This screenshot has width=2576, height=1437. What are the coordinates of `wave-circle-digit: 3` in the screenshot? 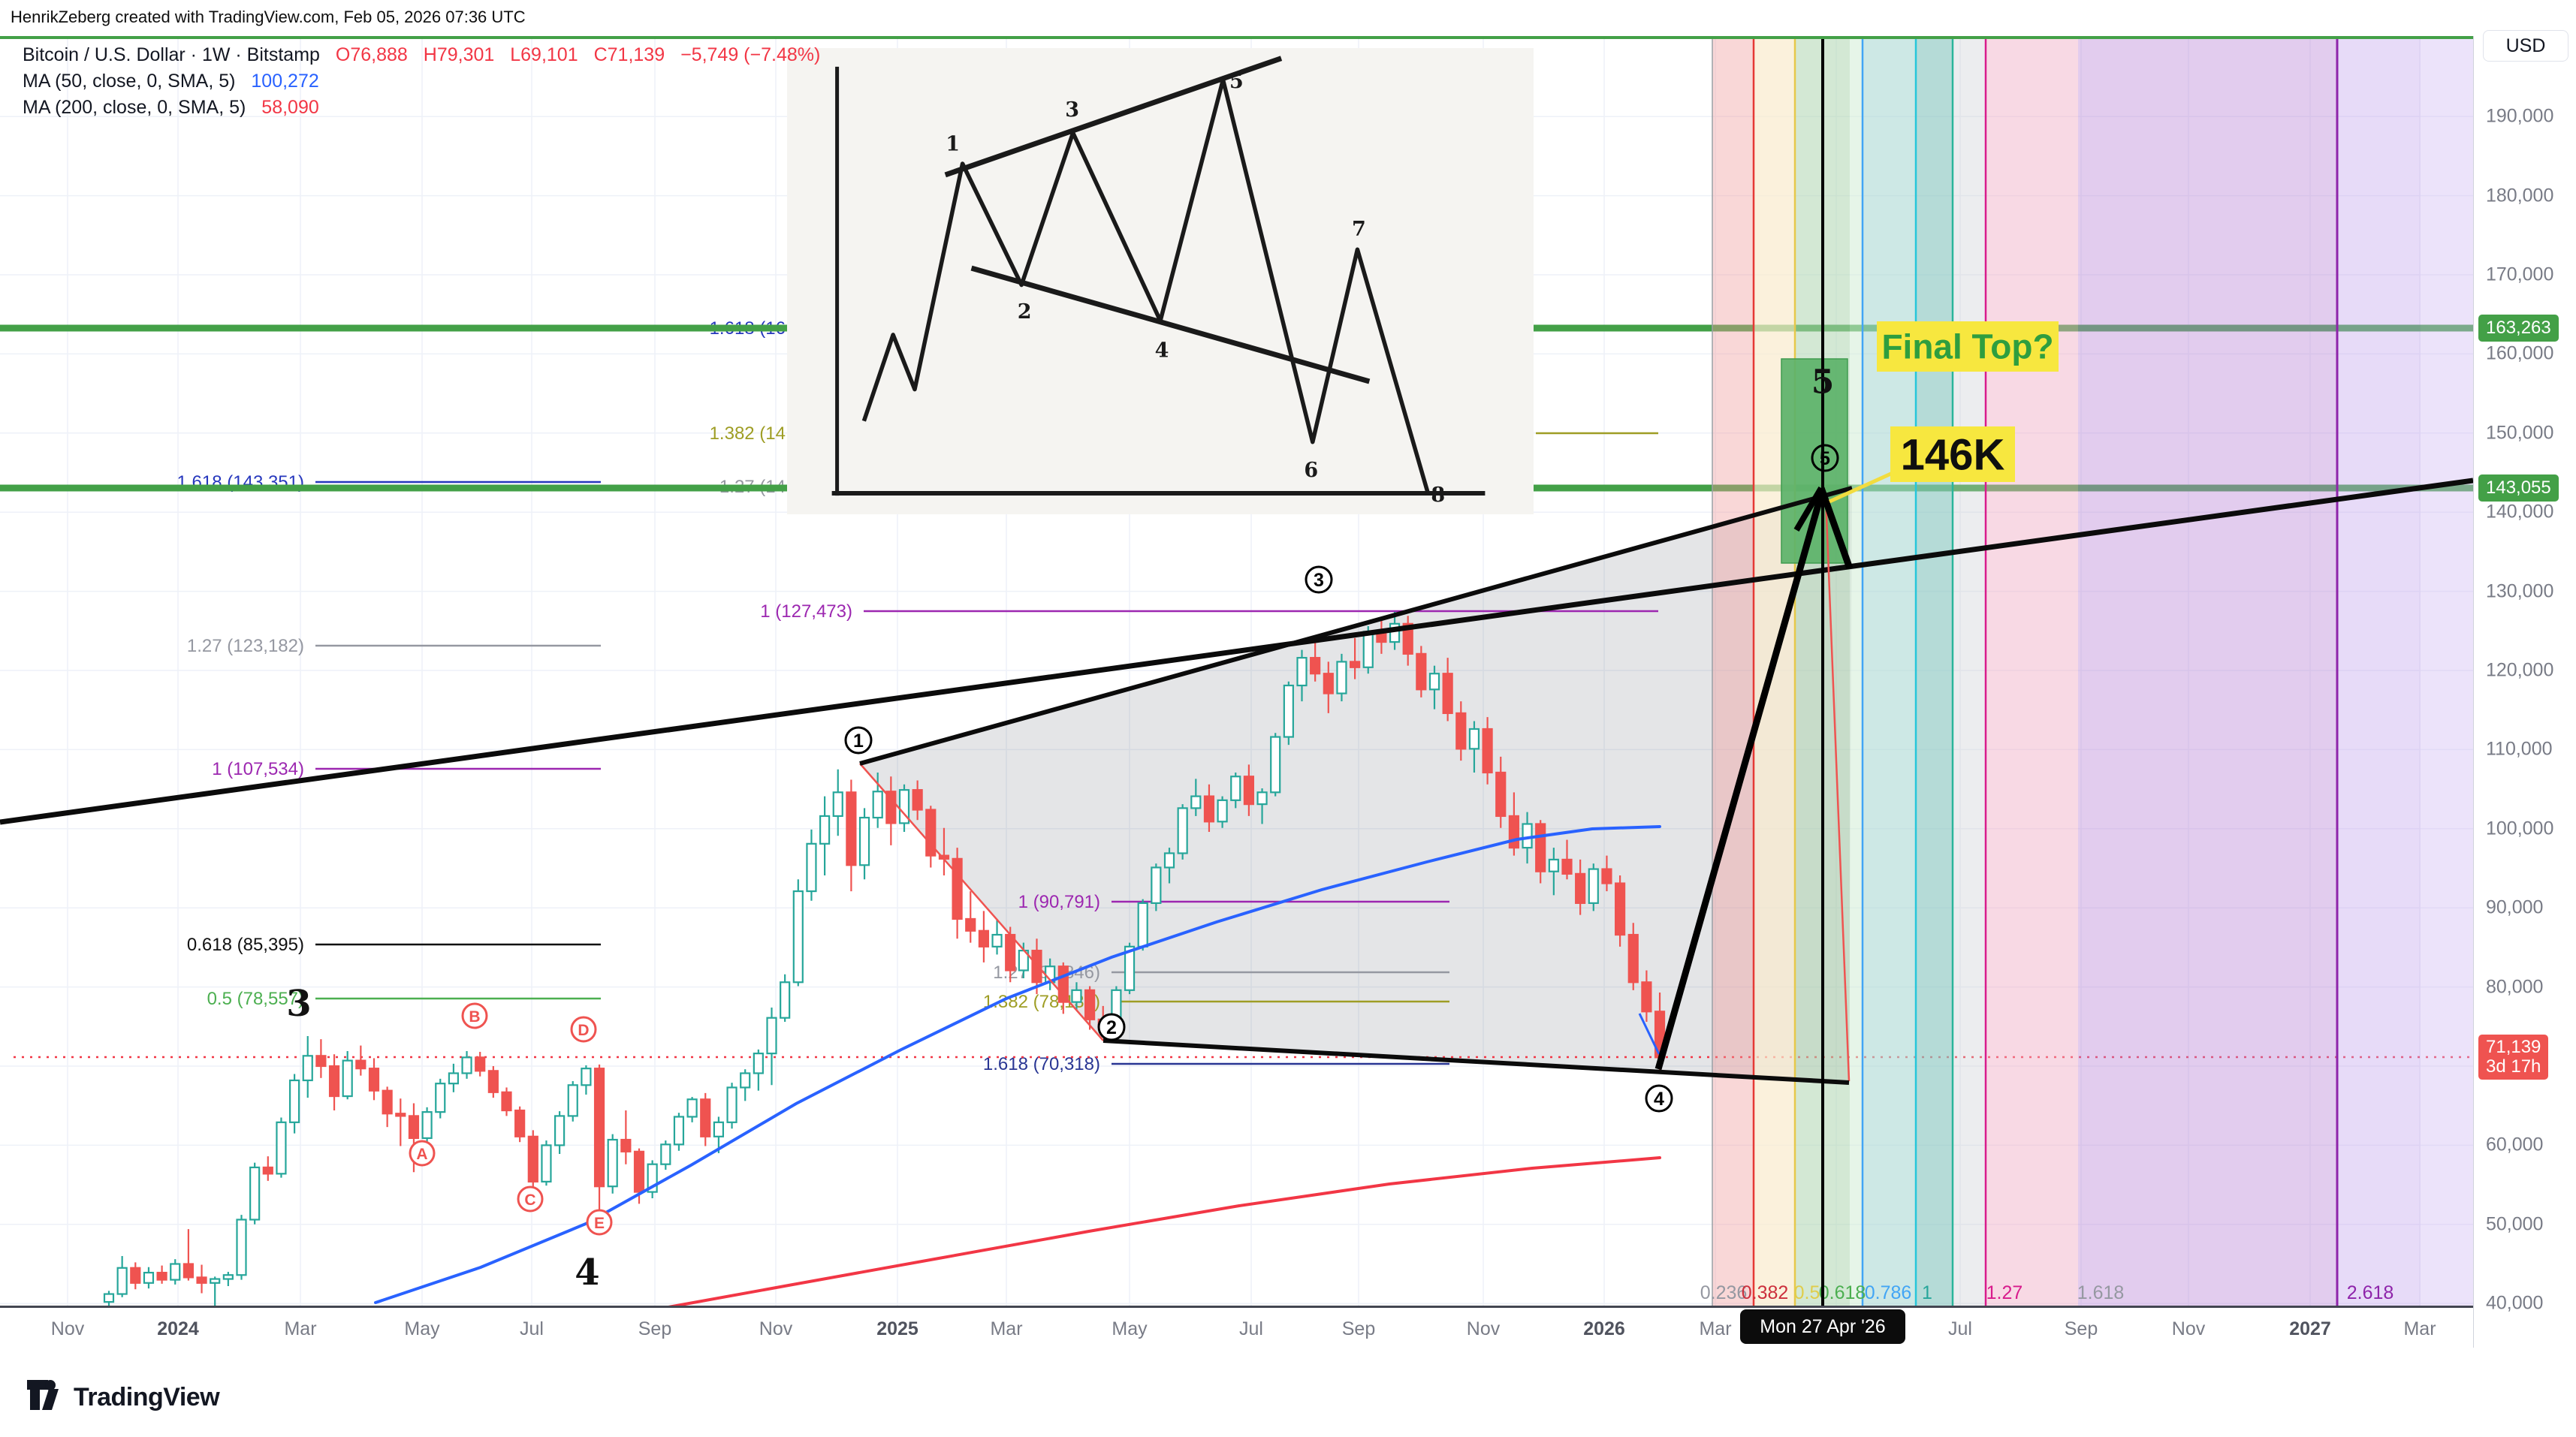 It's located at (1319, 580).